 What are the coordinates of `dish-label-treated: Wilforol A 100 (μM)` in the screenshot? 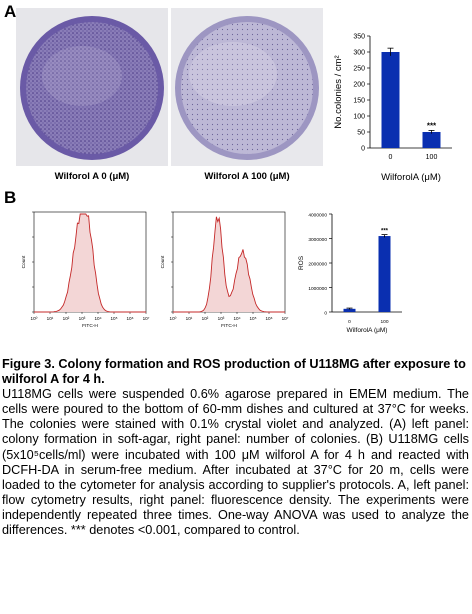 It's located at (247, 176).